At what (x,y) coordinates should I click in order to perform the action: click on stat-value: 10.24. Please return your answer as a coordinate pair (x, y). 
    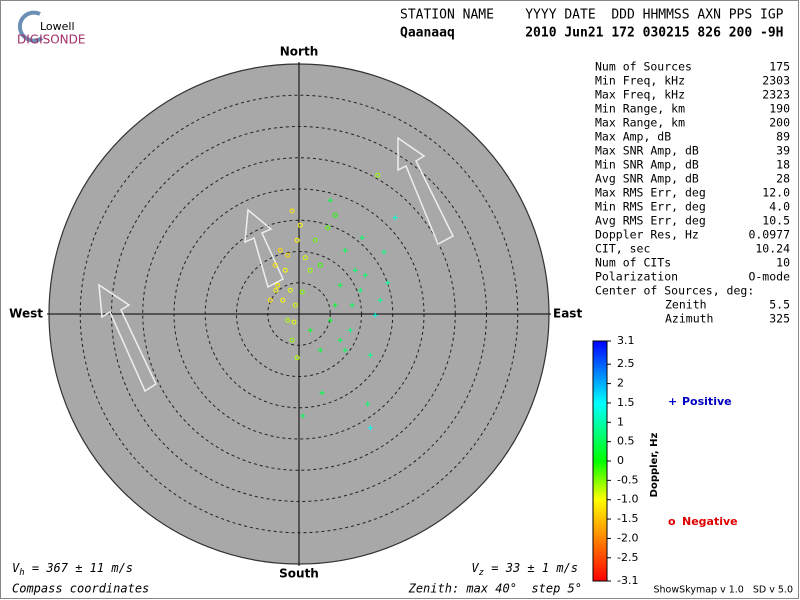
    Looking at the image, I should click on (772, 249).